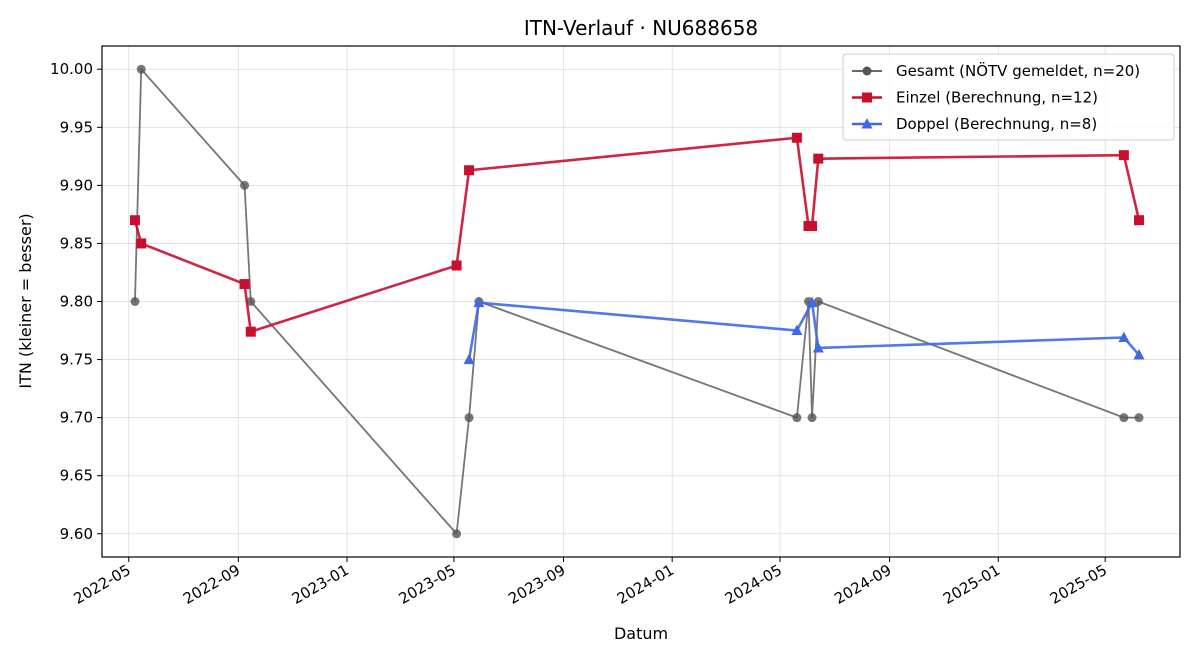 The width and height of the screenshot is (1200, 660). I want to click on y-tick-label: 9.60, so click(76, 534).